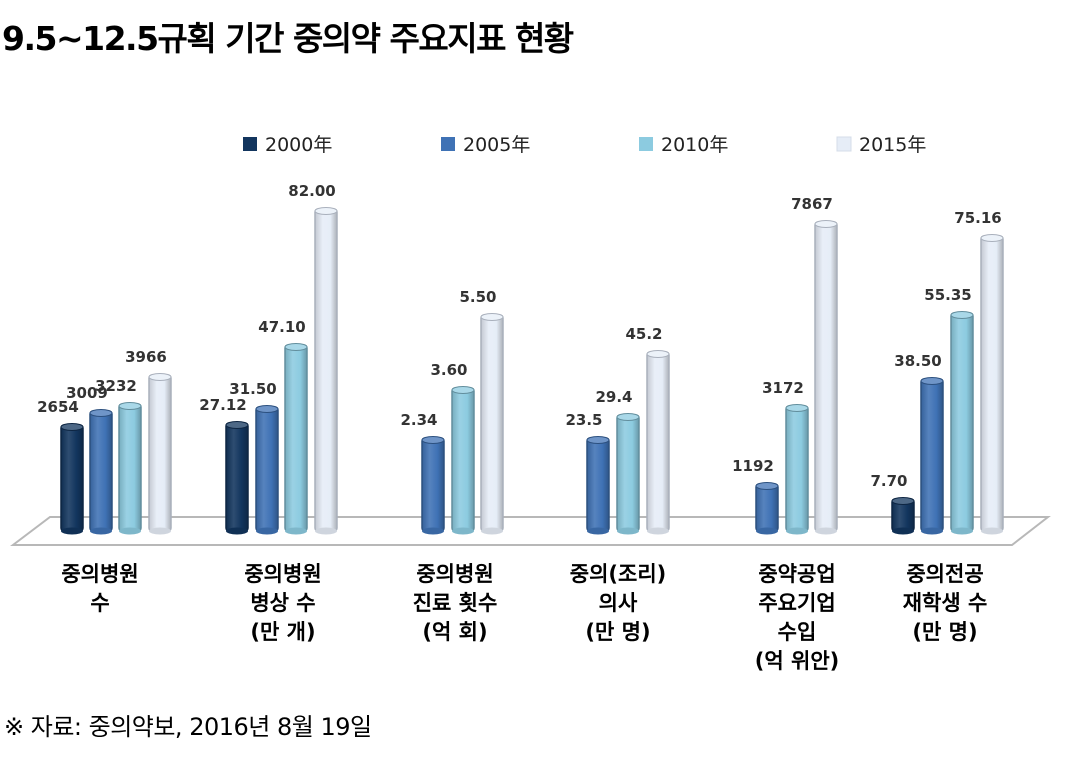  Describe the element at coordinates (188, 727) in the screenshot. I see `source-note: ※ 자료: 중의약보, 2016년 8월 19일` at that location.